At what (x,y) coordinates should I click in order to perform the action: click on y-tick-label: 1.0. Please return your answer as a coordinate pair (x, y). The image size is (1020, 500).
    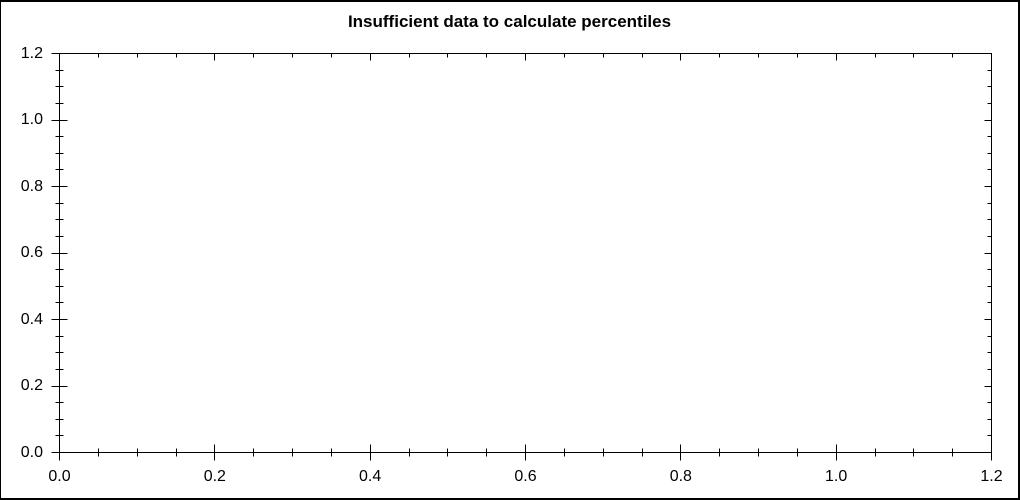
    Looking at the image, I should click on (31, 119).